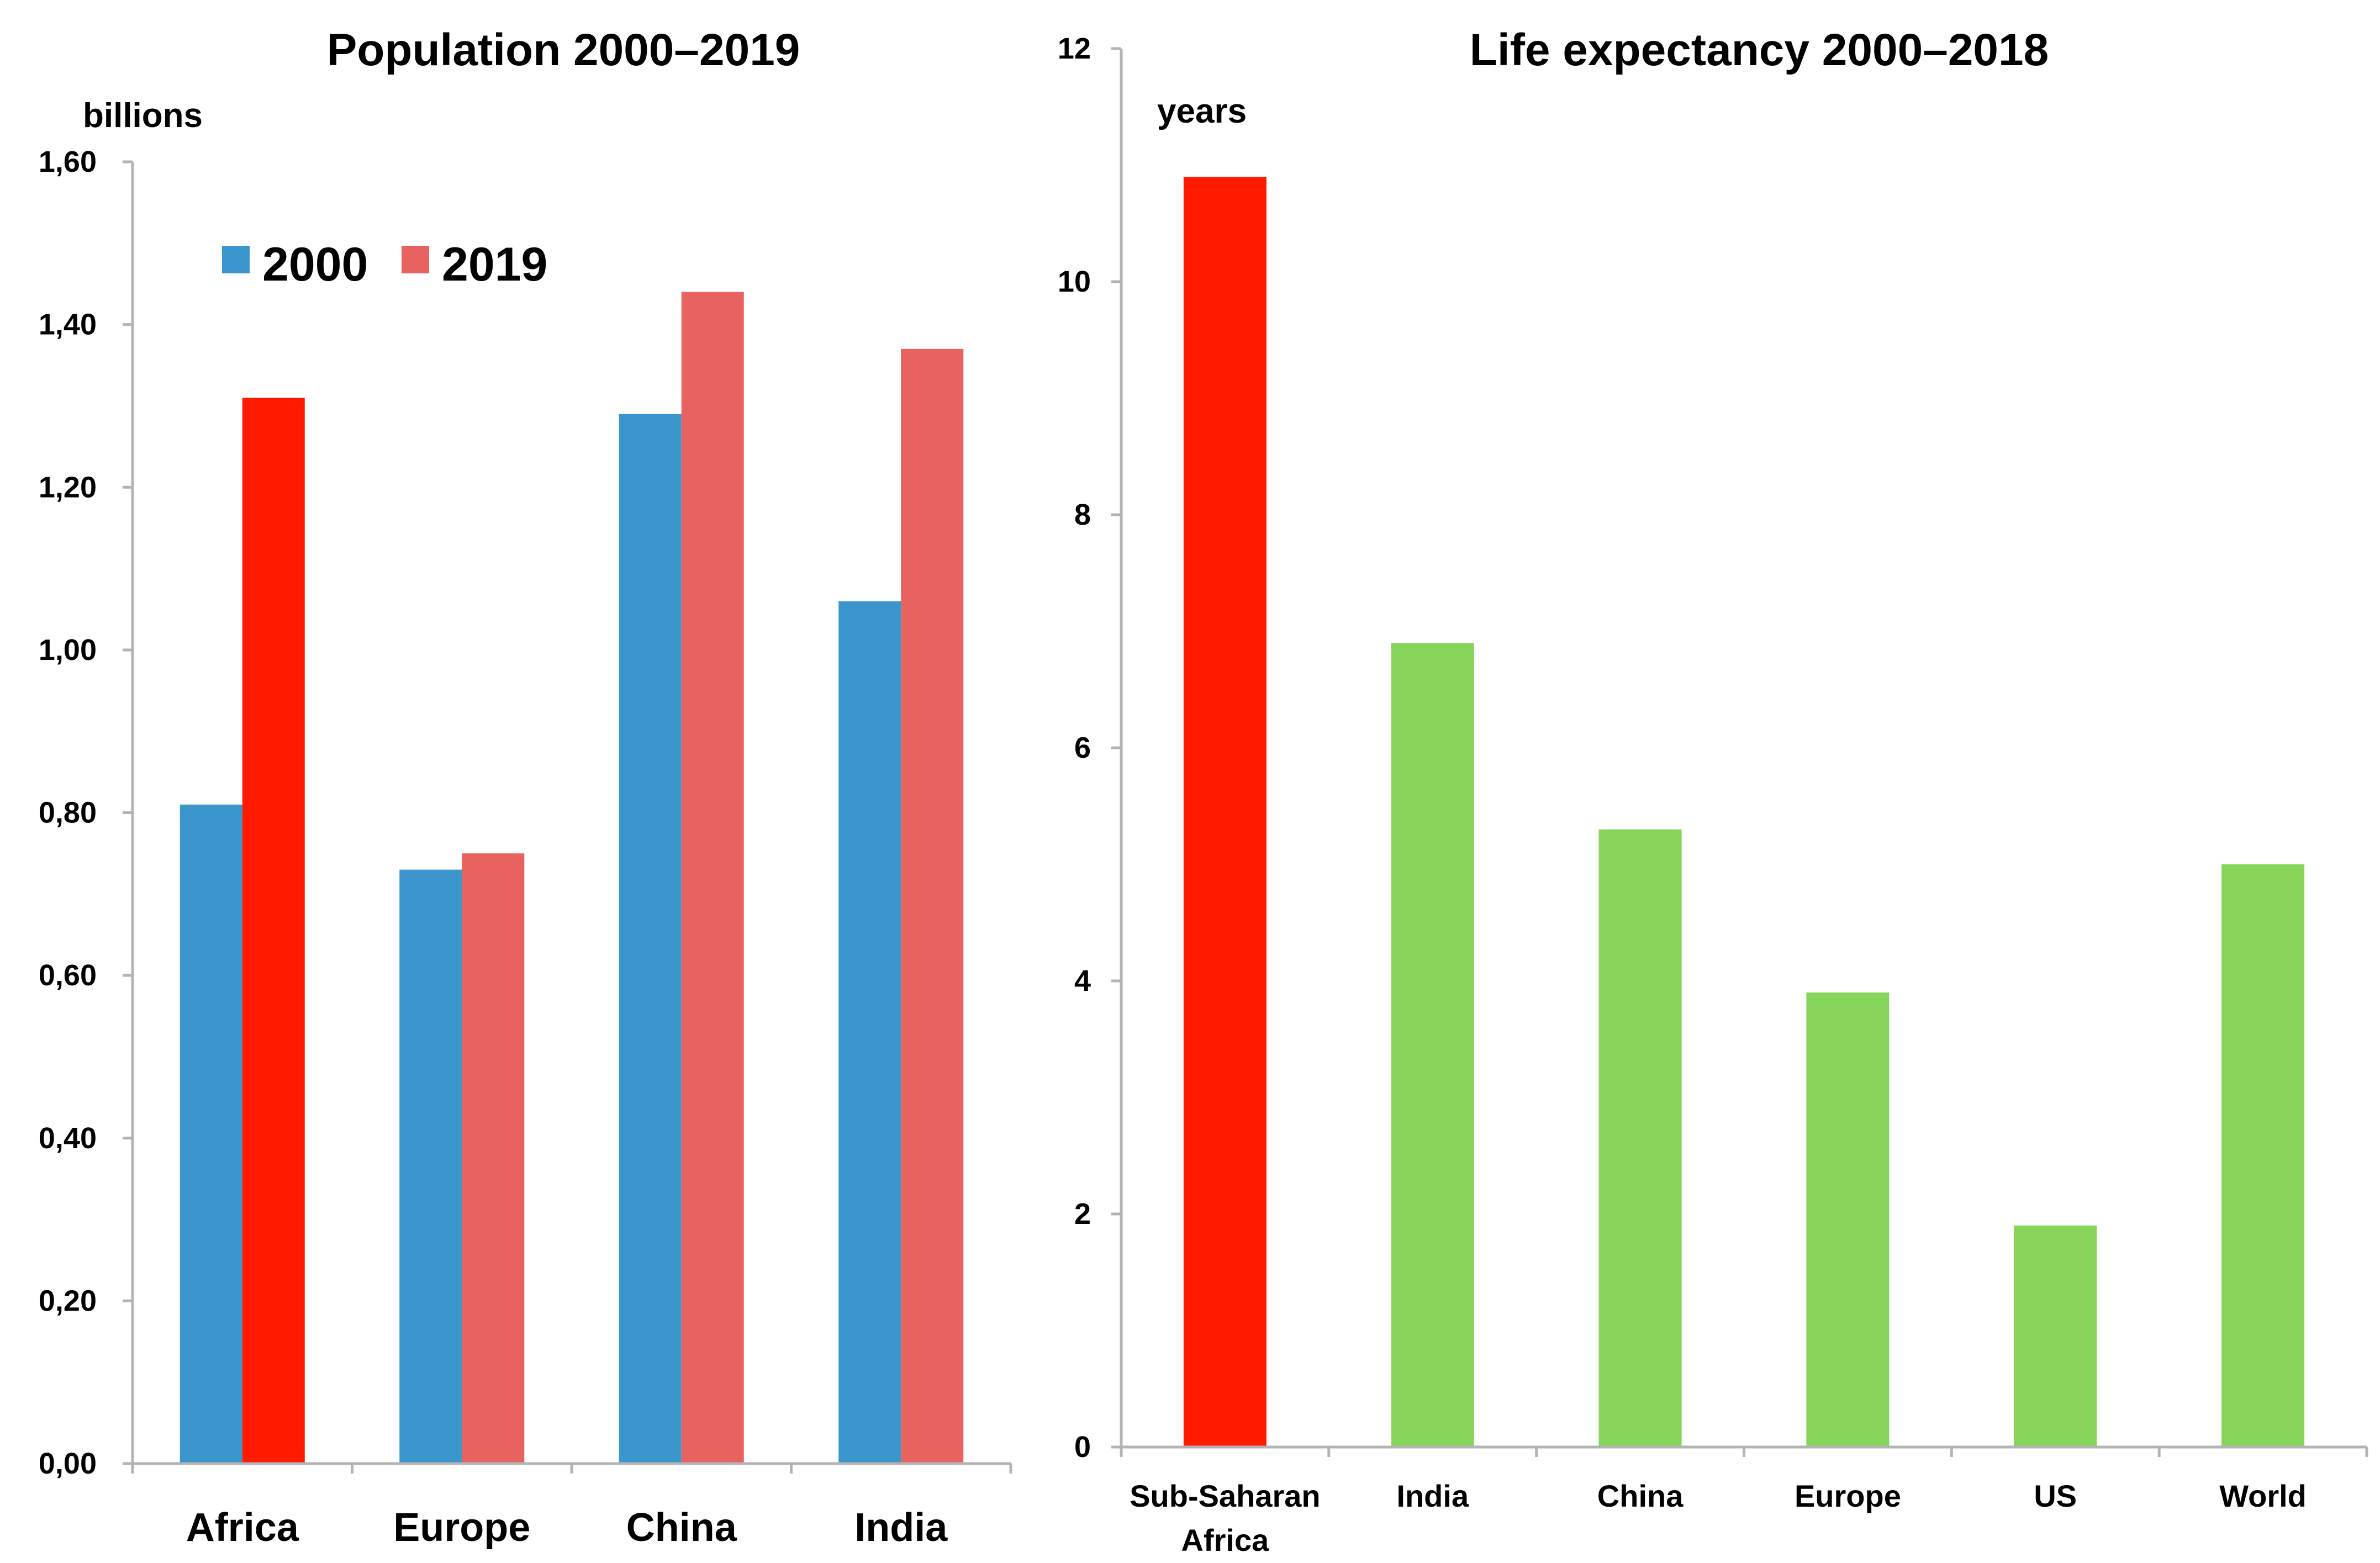  Describe the element at coordinates (242, 1528) in the screenshot. I see `x-category-label: Africa` at that location.